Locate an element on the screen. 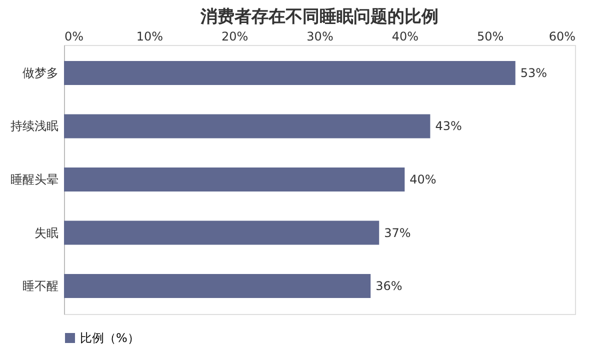 The height and width of the screenshot is (352, 600). y-tick-label: 睡不醒 is located at coordinates (40, 286).